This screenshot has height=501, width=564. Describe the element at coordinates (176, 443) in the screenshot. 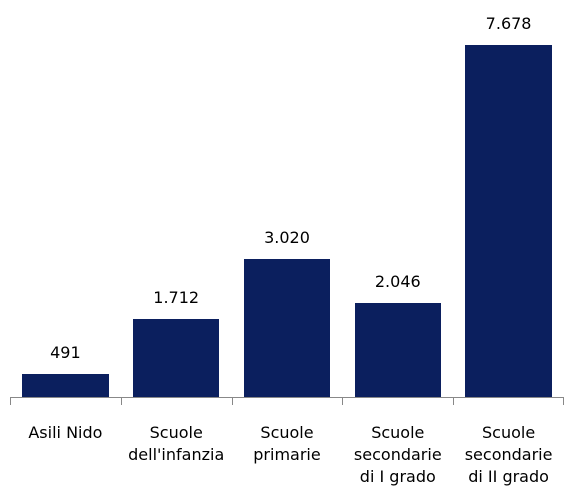

I see `x-tick-label: Scuole dell'infanzia` at that location.